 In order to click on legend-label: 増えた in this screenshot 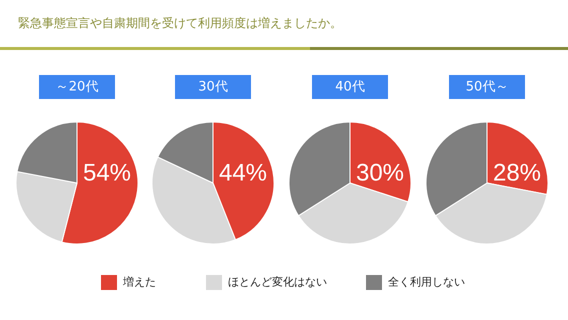, I will do `click(139, 282)`.